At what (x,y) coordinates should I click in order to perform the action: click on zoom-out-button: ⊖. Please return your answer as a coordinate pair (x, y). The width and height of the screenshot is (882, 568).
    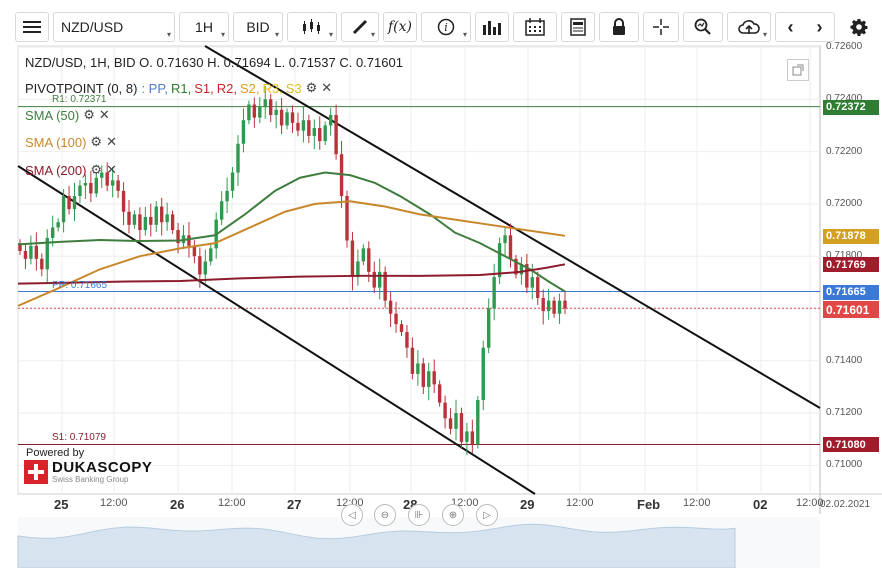
    Looking at the image, I should click on (385, 515).